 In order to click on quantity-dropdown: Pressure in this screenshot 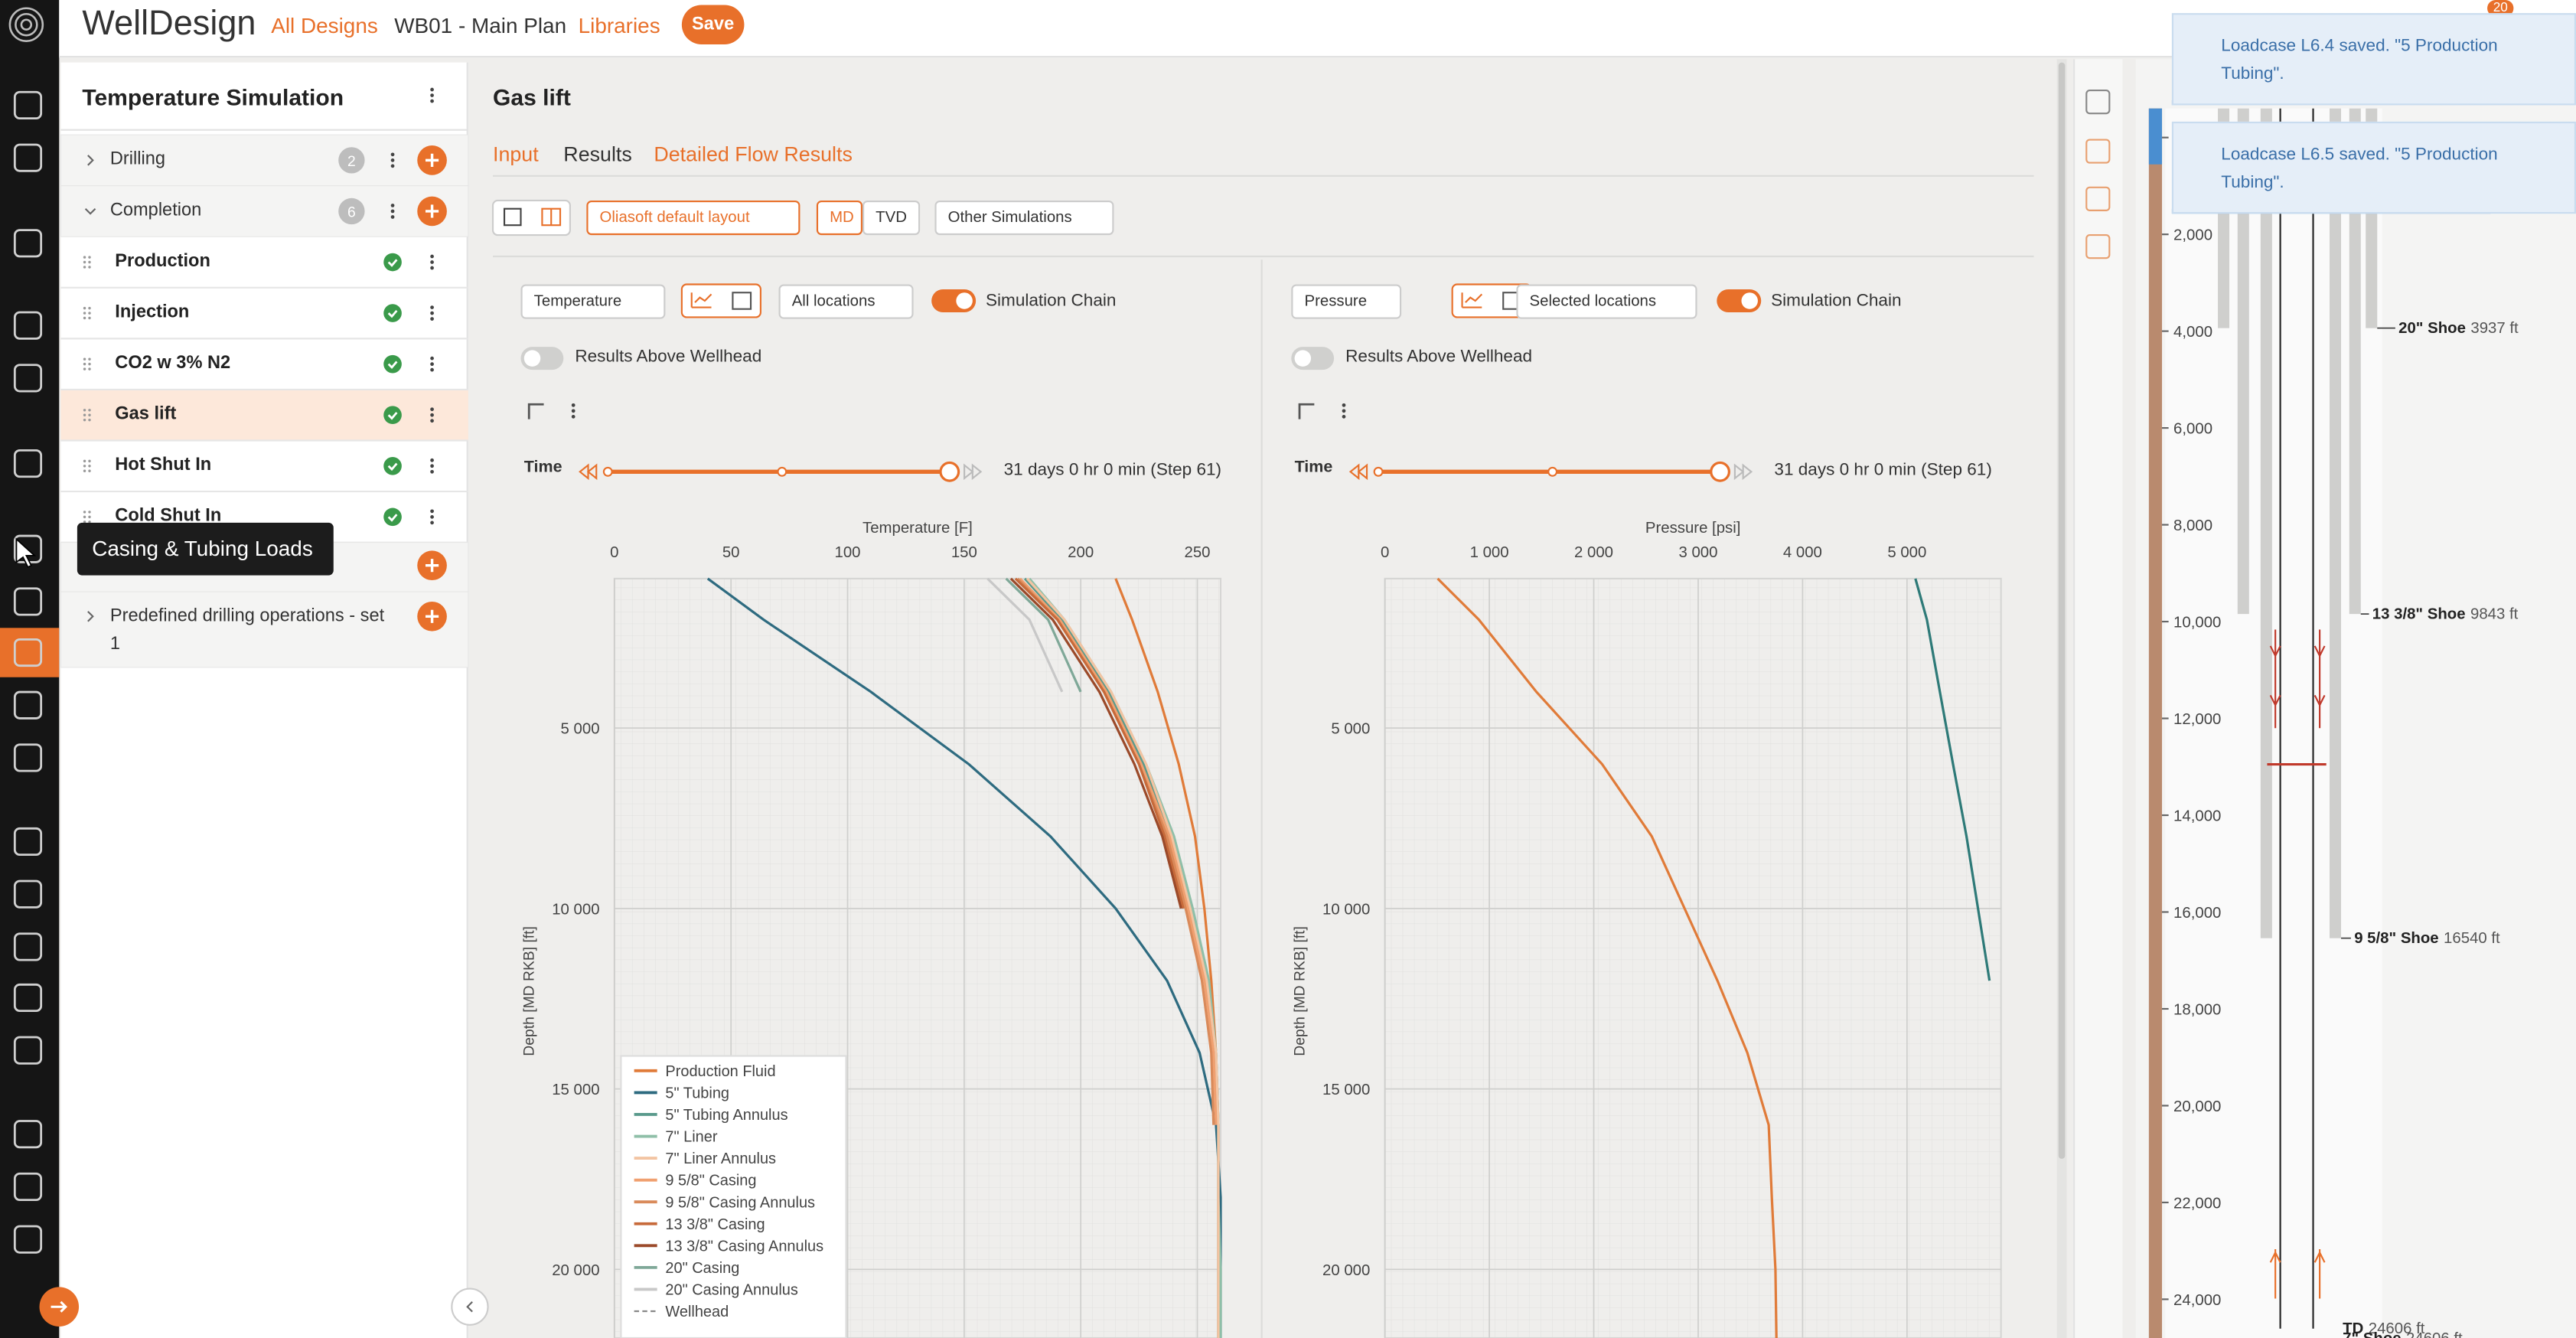, I will do `click(1346, 302)`.